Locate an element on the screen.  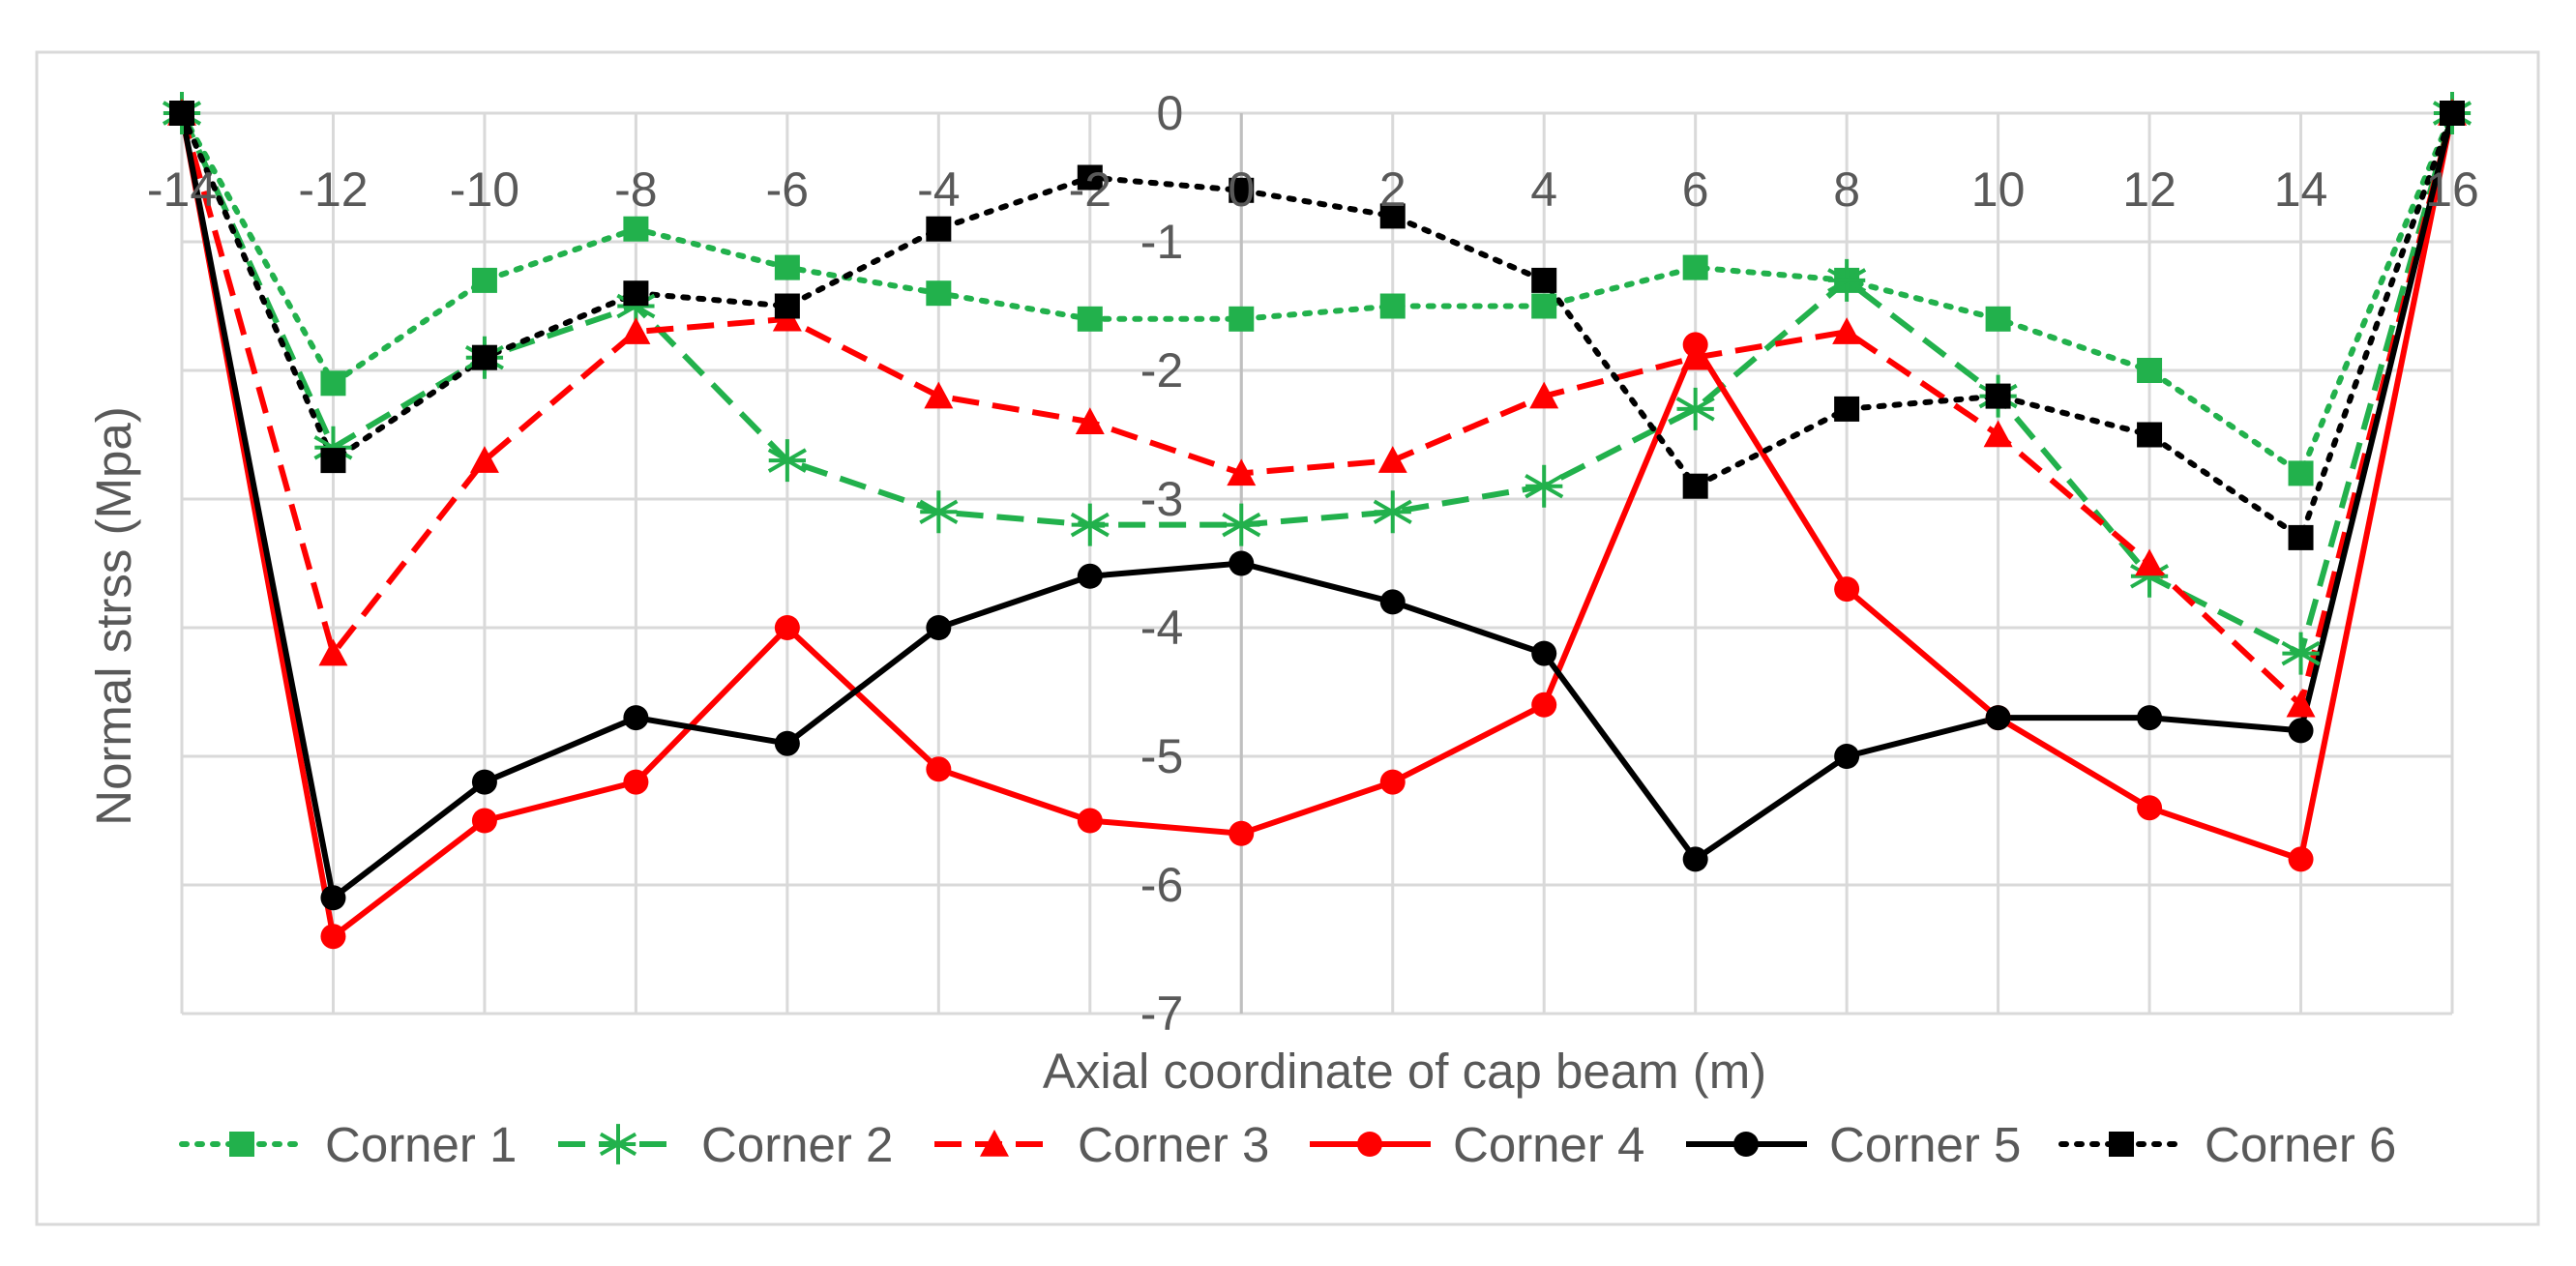
y-tick-label: -4 is located at coordinates (1162, 628).